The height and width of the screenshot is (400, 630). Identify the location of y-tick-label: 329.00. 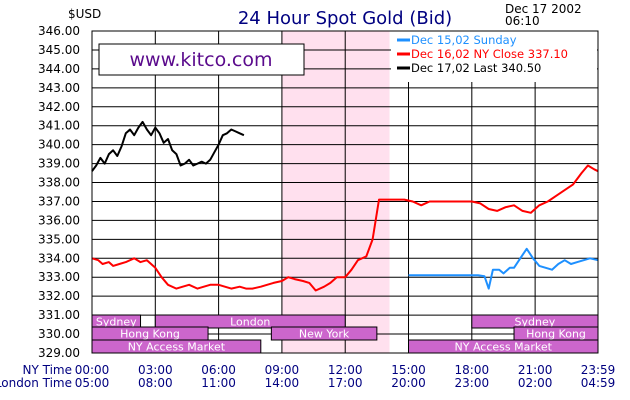
(59, 353).